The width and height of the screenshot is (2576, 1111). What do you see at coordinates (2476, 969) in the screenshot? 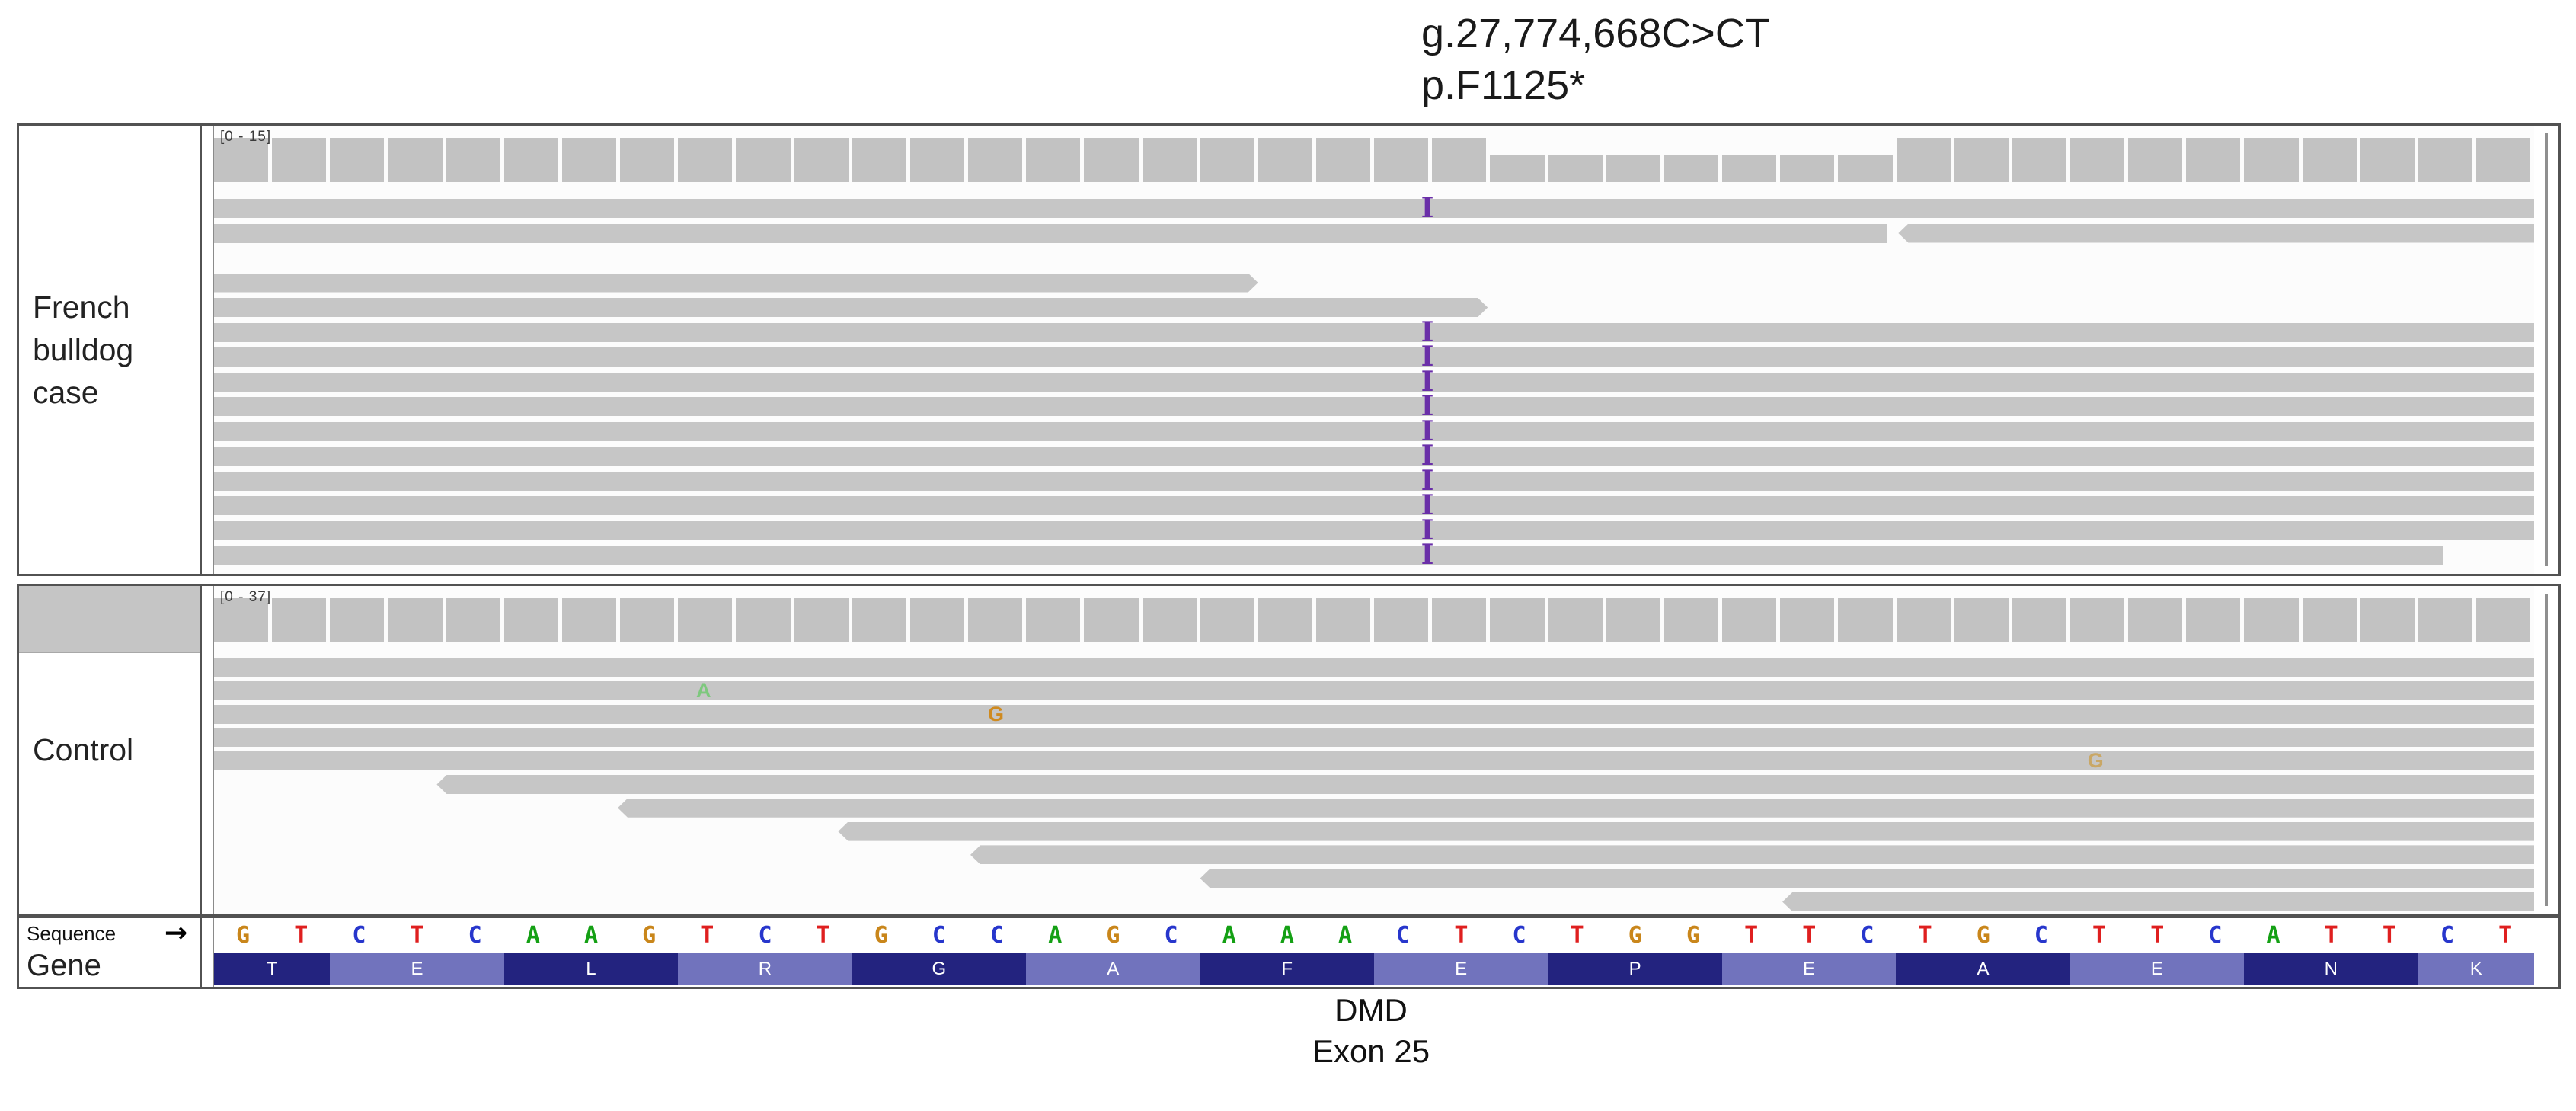
I see `amino-acid-block: K` at bounding box center [2476, 969].